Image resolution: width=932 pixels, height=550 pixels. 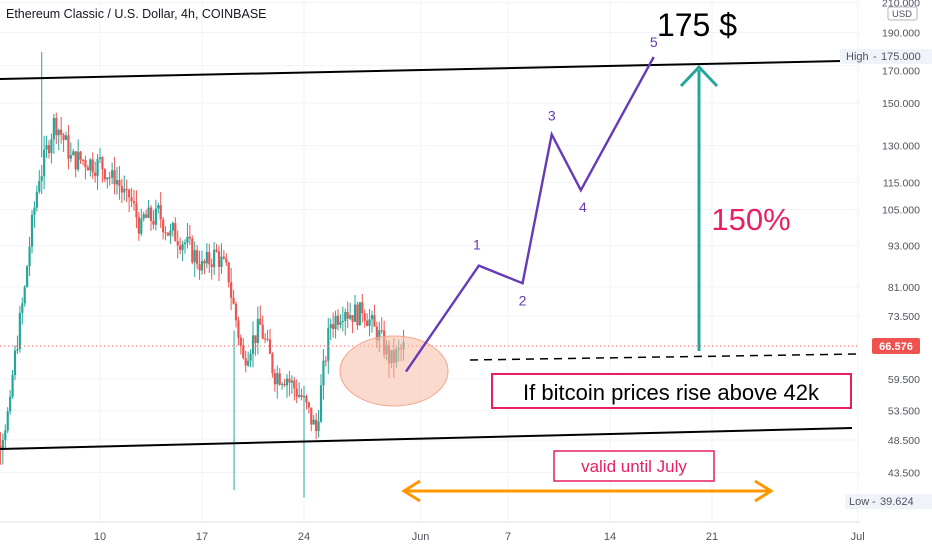 I want to click on price-tick-label: 53.500, so click(x=904, y=412).